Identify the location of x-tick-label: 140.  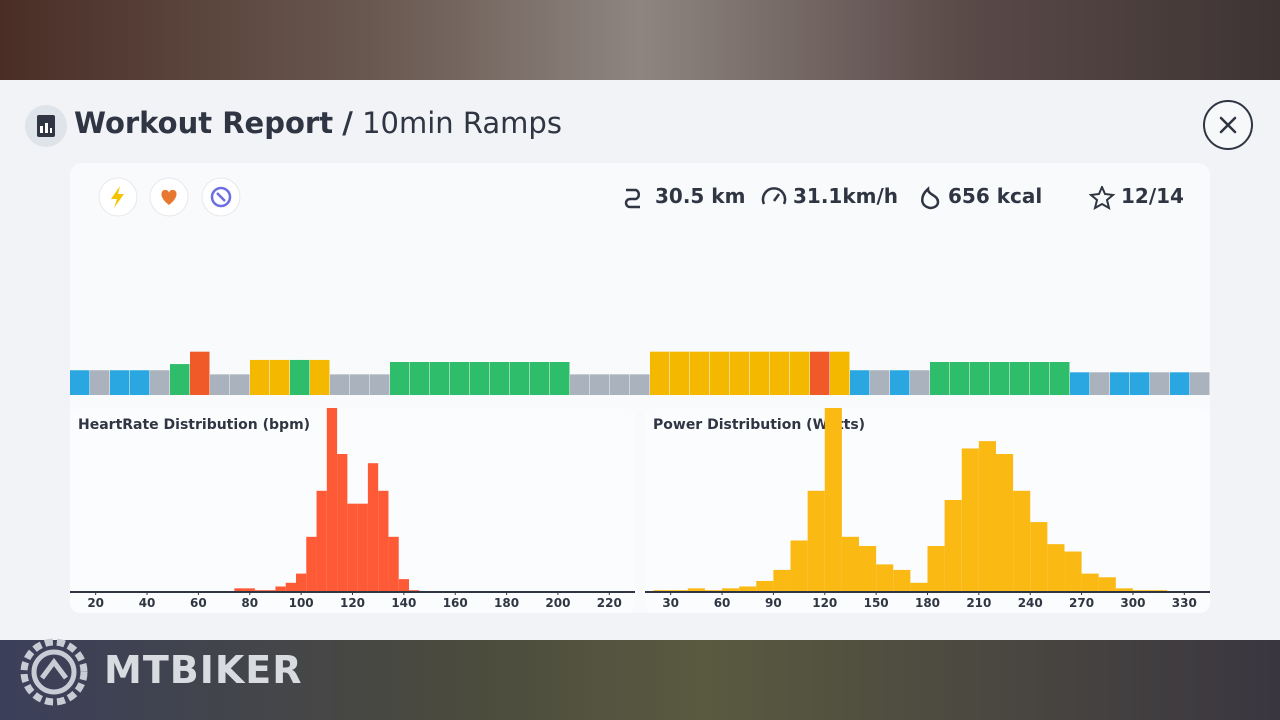
(403, 603).